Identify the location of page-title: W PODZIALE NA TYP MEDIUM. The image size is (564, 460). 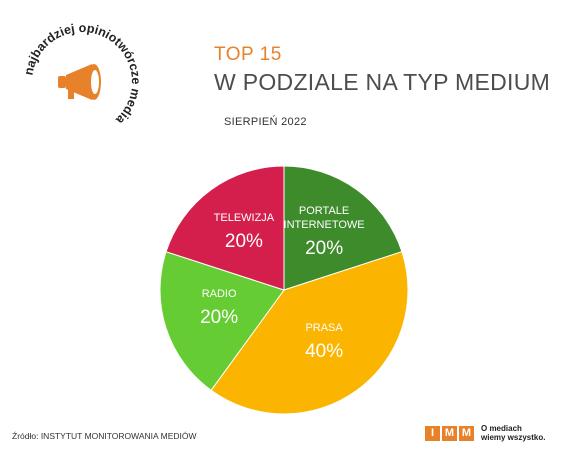
(382, 82).